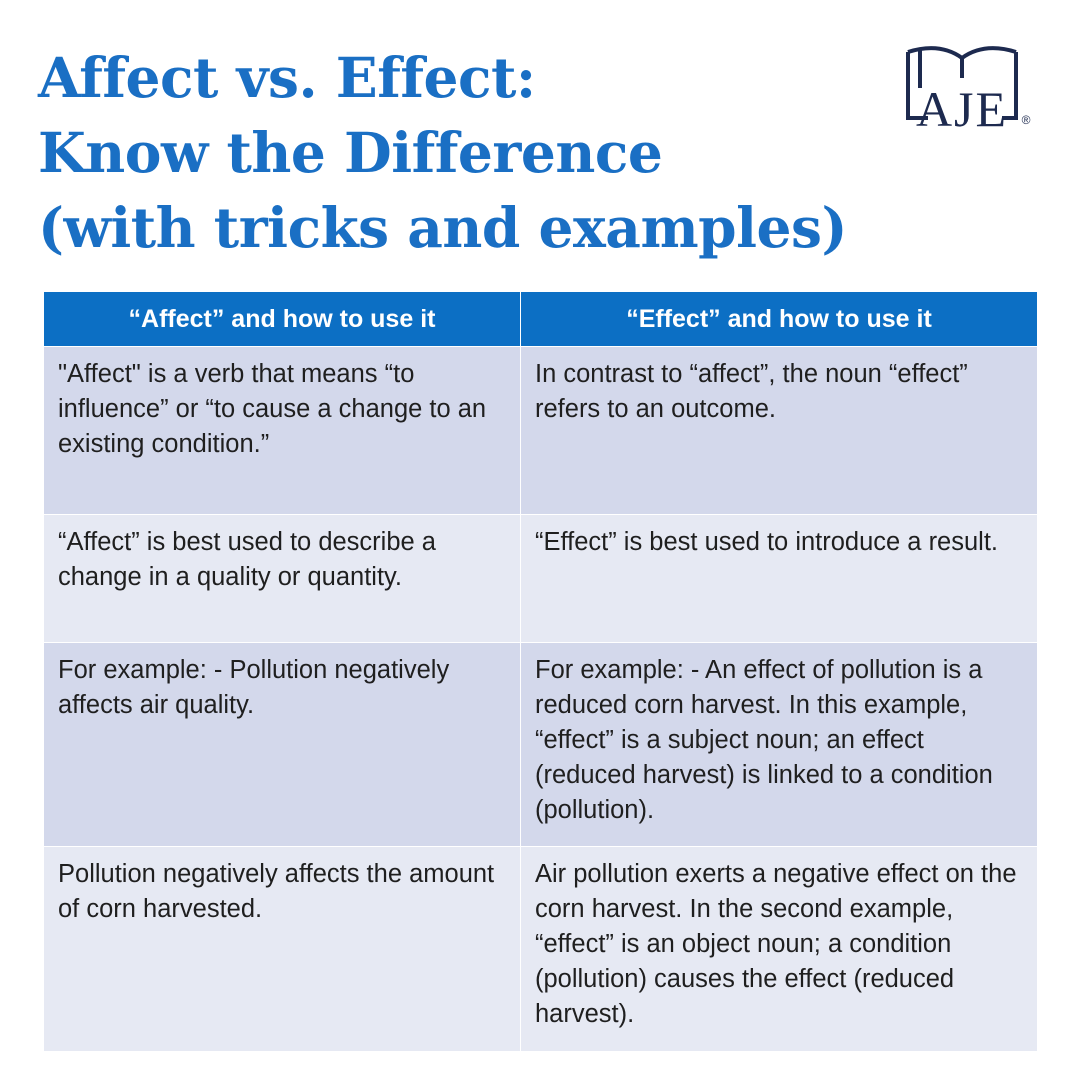 Image resolution: width=1080 pixels, height=1080 pixels. I want to click on logo: AJE ®, so click(968, 91).